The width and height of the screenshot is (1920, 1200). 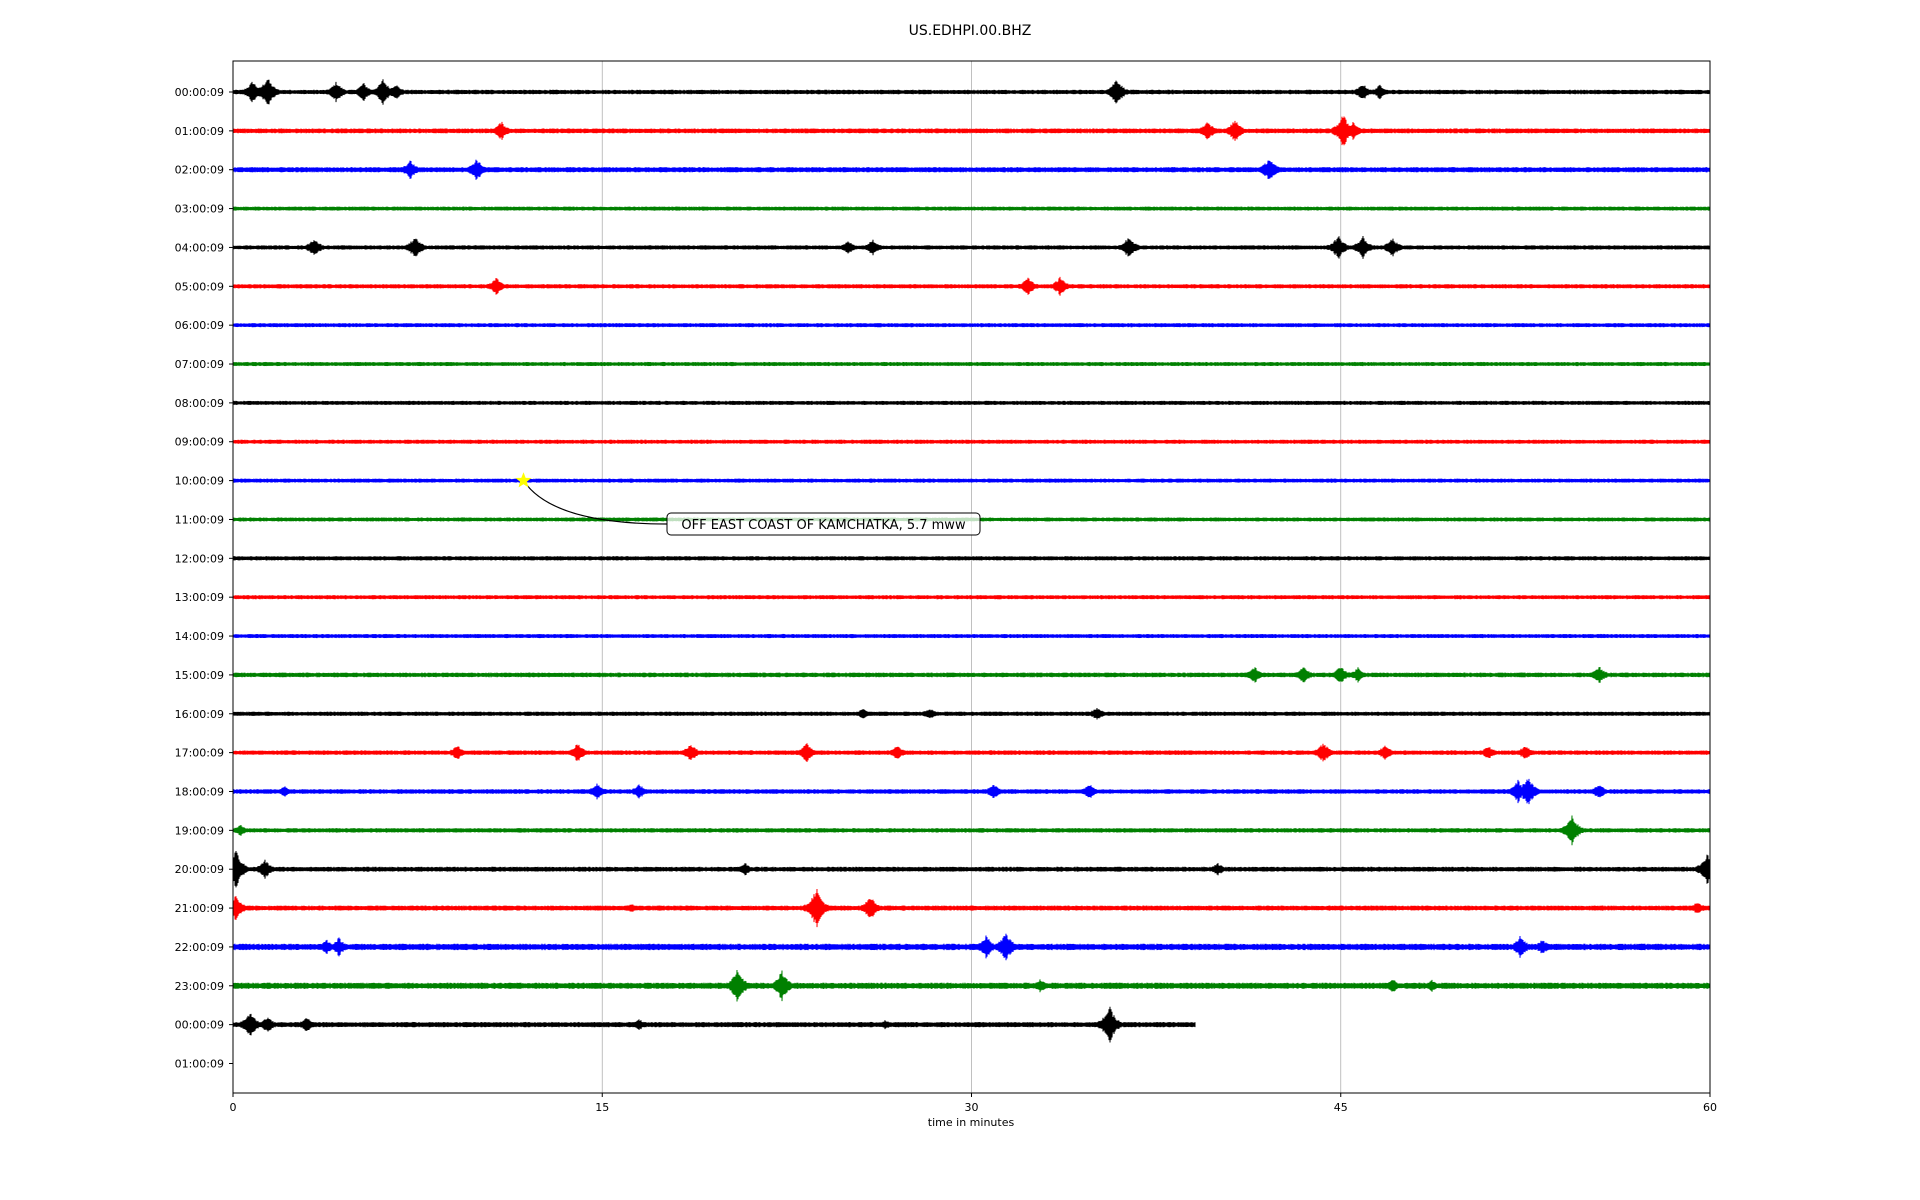 What do you see at coordinates (1710, 1107) in the screenshot?
I see `x-tick-label: 60` at bounding box center [1710, 1107].